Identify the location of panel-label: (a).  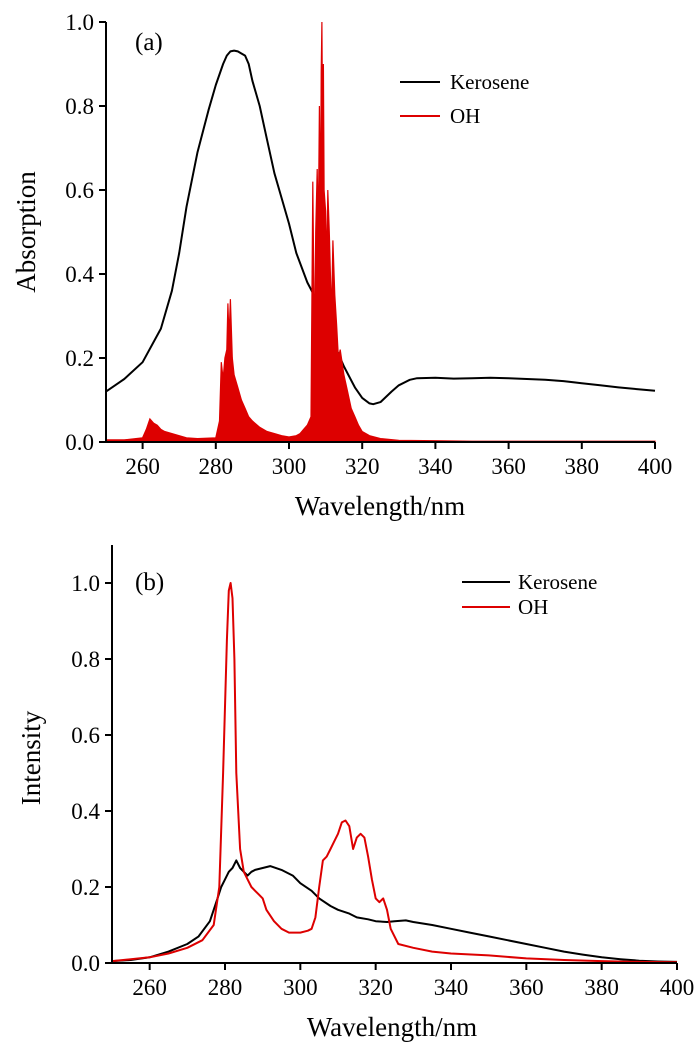
(149, 42).